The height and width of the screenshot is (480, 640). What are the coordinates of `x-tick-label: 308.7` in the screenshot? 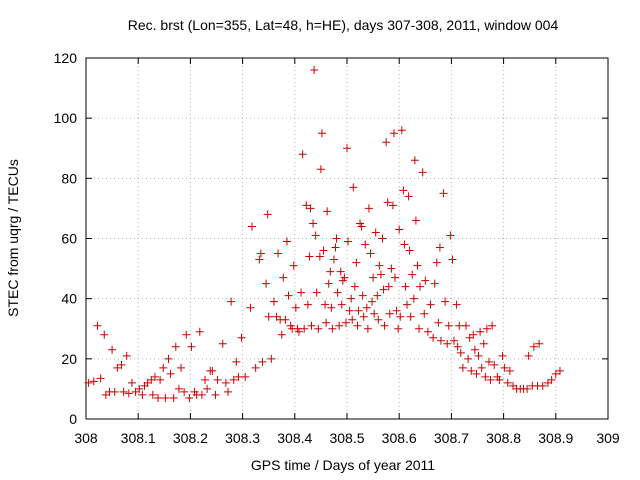 It's located at (451, 438).